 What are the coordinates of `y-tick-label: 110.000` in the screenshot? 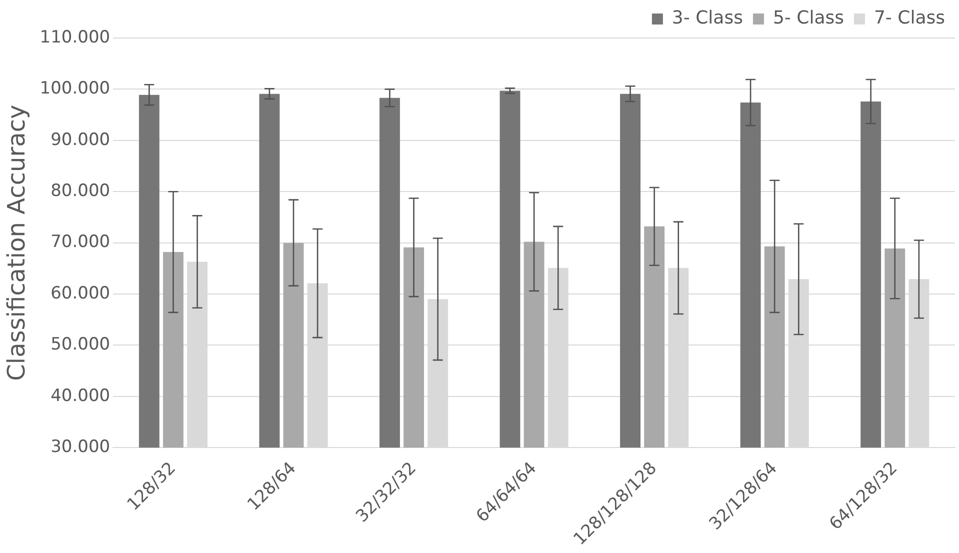 It's located at (75, 37).